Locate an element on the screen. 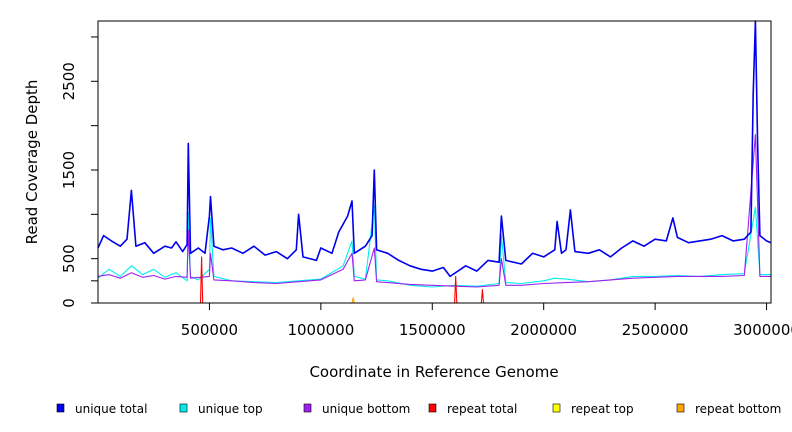 The height and width of the screenshot is (432, 792). y-tick-label: 2500 is located at coordinates (69, 81).